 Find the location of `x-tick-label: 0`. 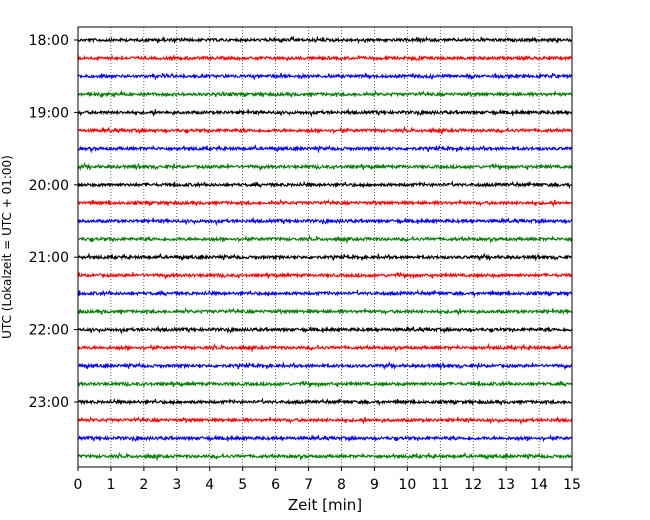

x-tick-label: 0 is located at coordinates (78, 485).